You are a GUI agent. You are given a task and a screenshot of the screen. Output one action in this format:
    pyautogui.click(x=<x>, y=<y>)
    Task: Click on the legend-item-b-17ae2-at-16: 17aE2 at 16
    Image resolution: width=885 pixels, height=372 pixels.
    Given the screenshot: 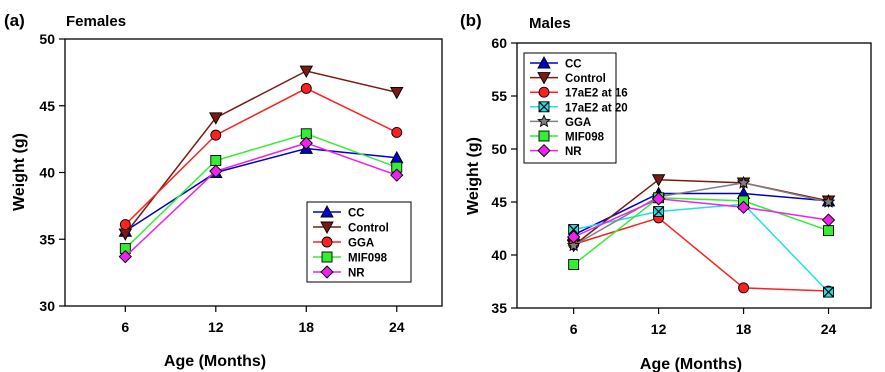 What is the action you would take?
    pyautogui.click(x=579, y=93)
    